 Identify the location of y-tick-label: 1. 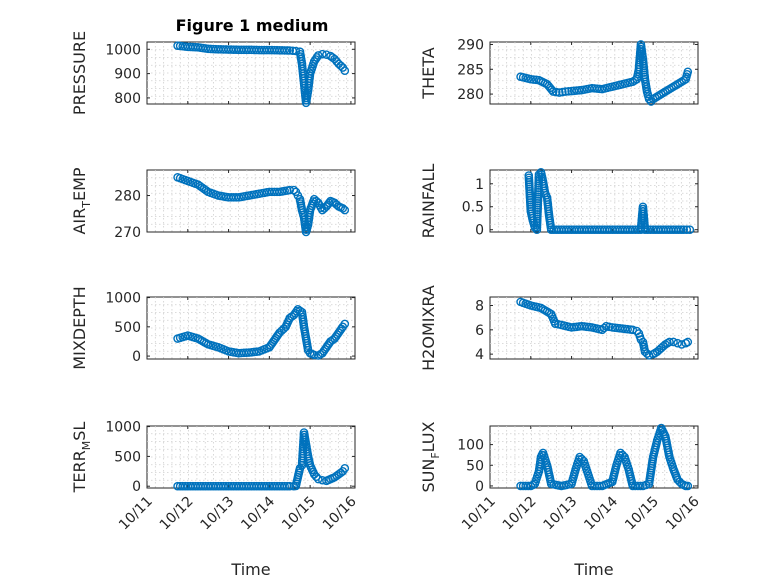
(479, 185).